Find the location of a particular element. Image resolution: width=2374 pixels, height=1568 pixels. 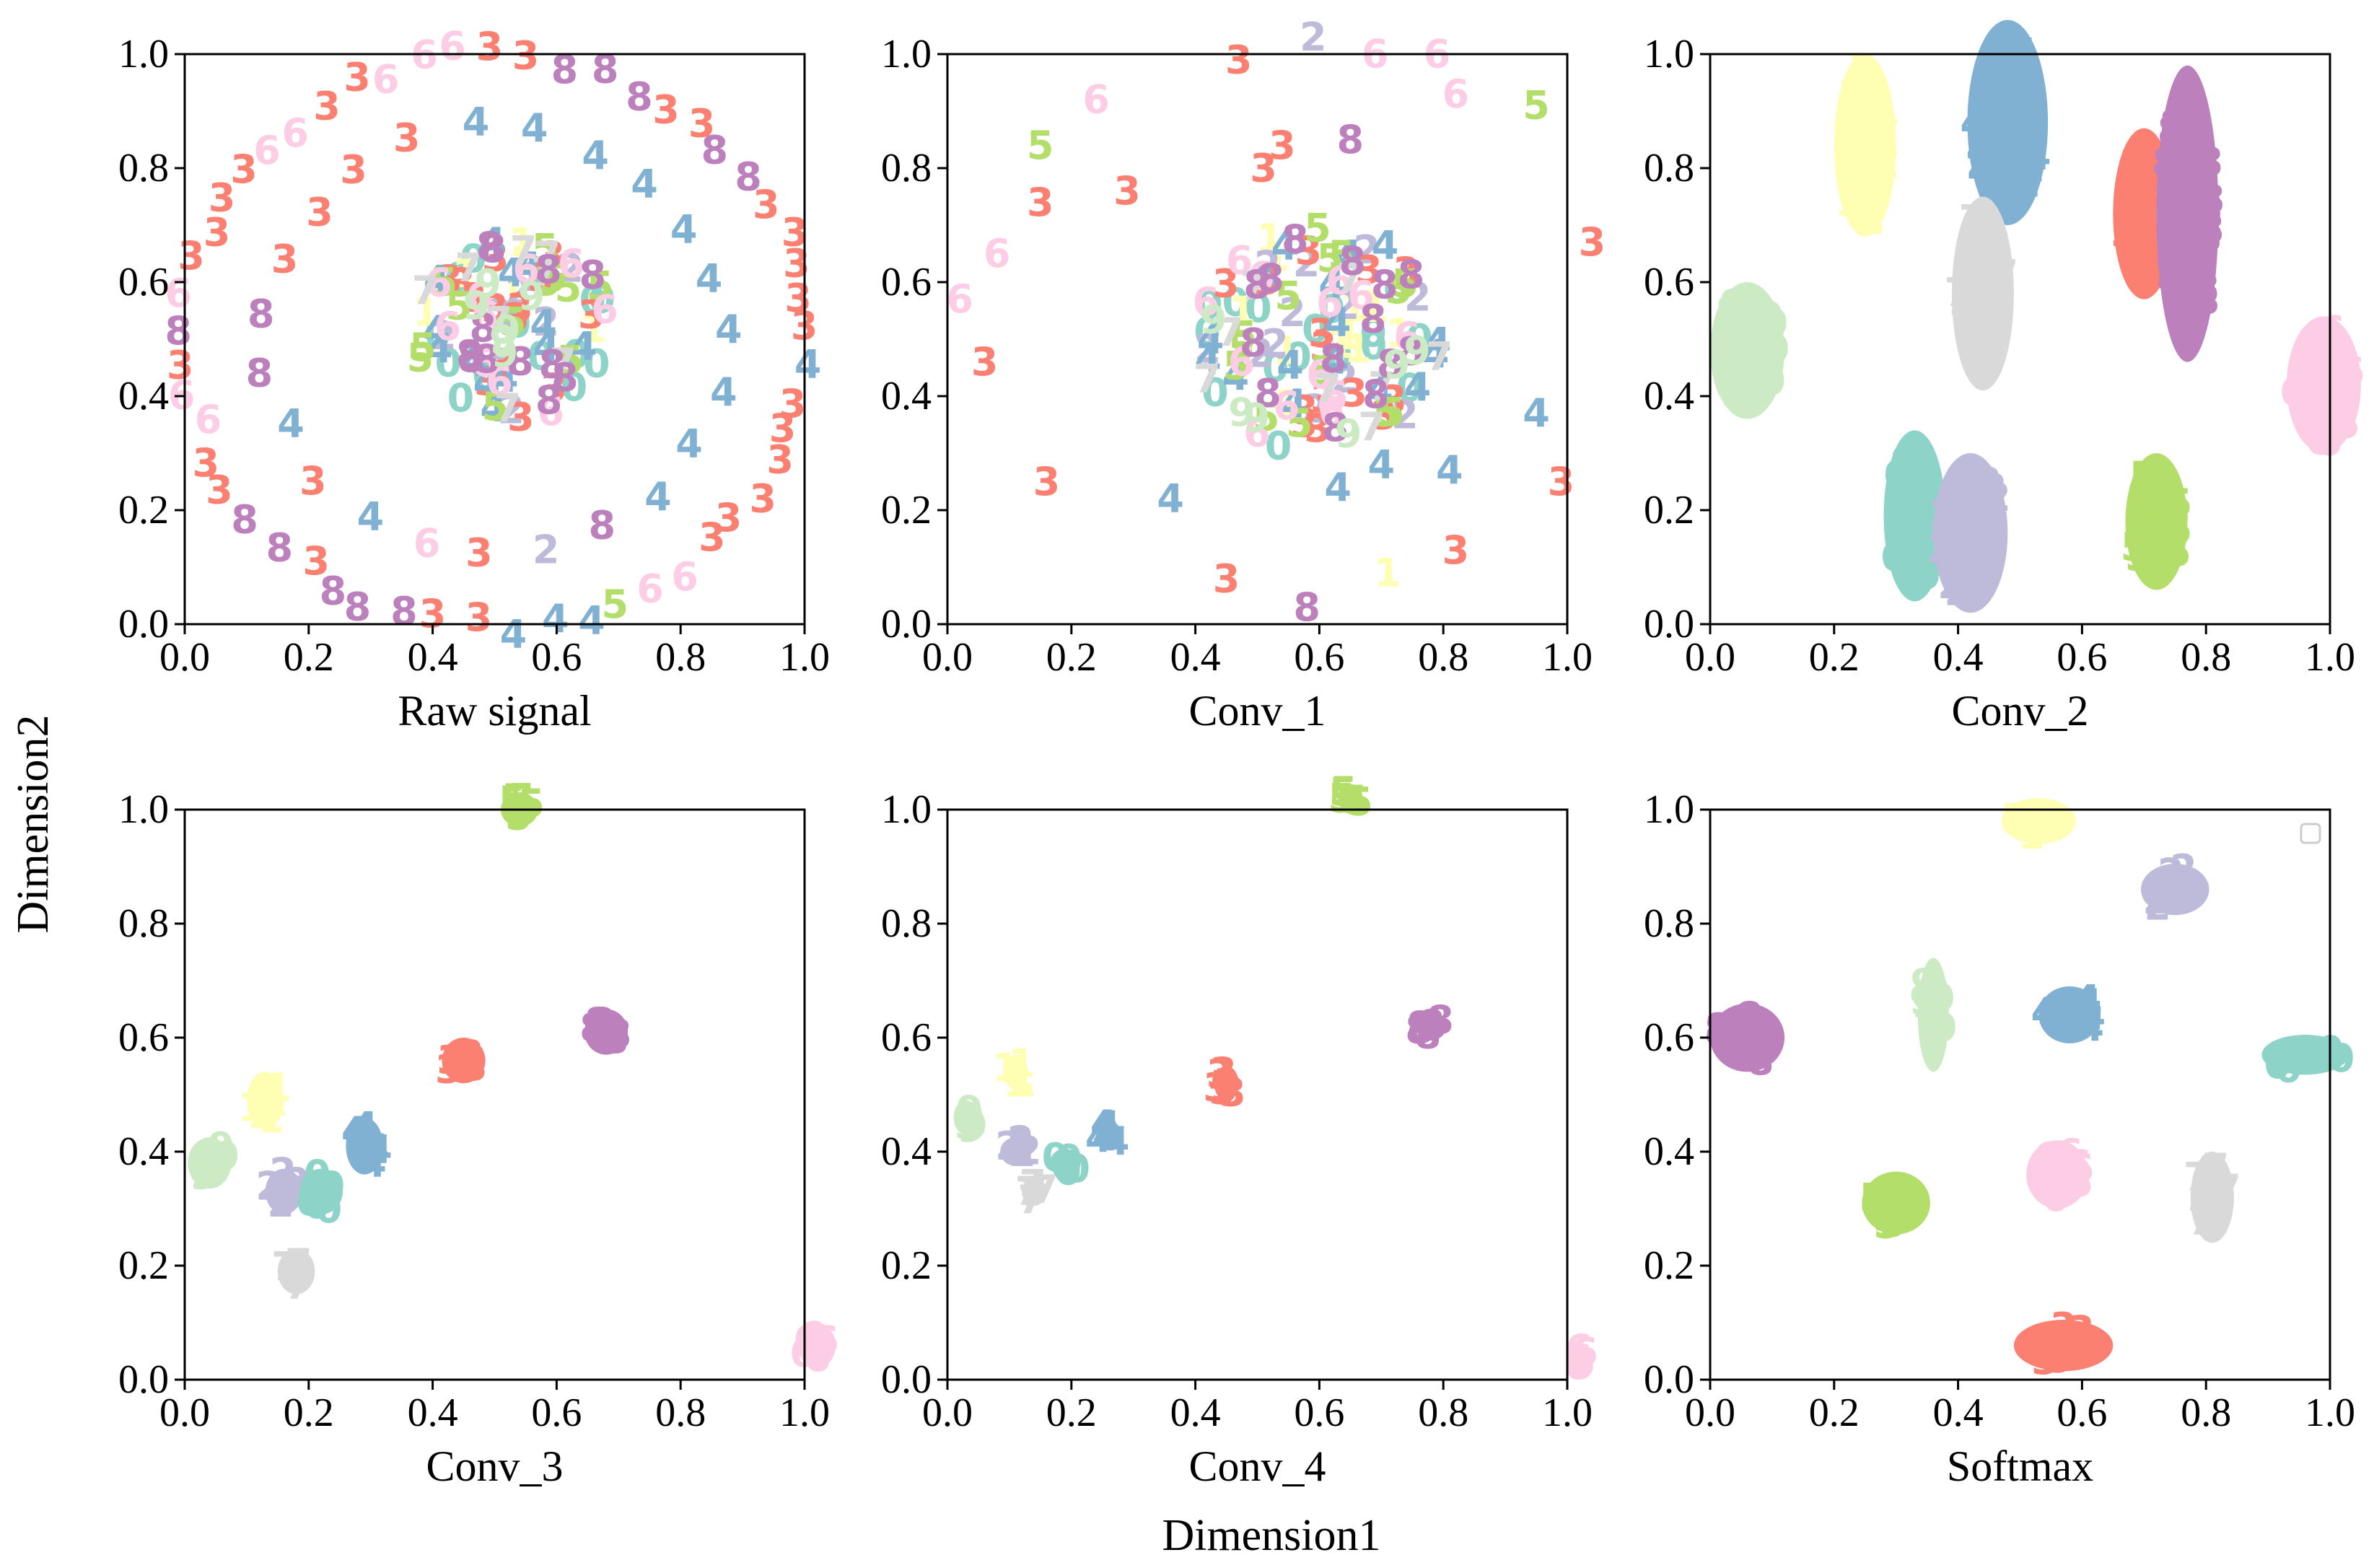

y-tick-label: 1.0 is located at coordinates (906, 54).